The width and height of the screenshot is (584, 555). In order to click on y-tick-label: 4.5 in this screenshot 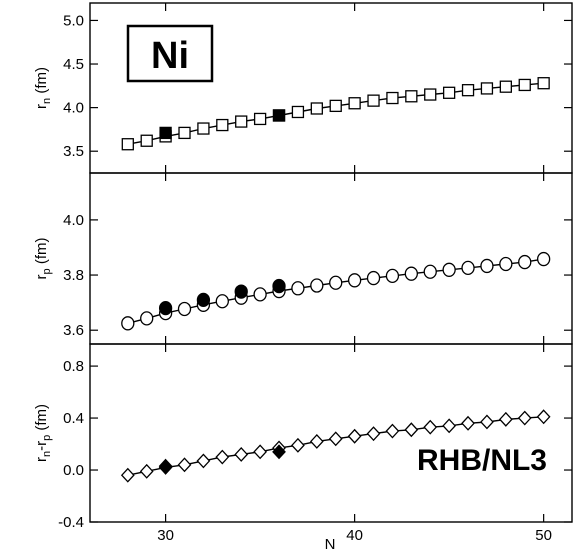, I will do `click(73, 64)`.